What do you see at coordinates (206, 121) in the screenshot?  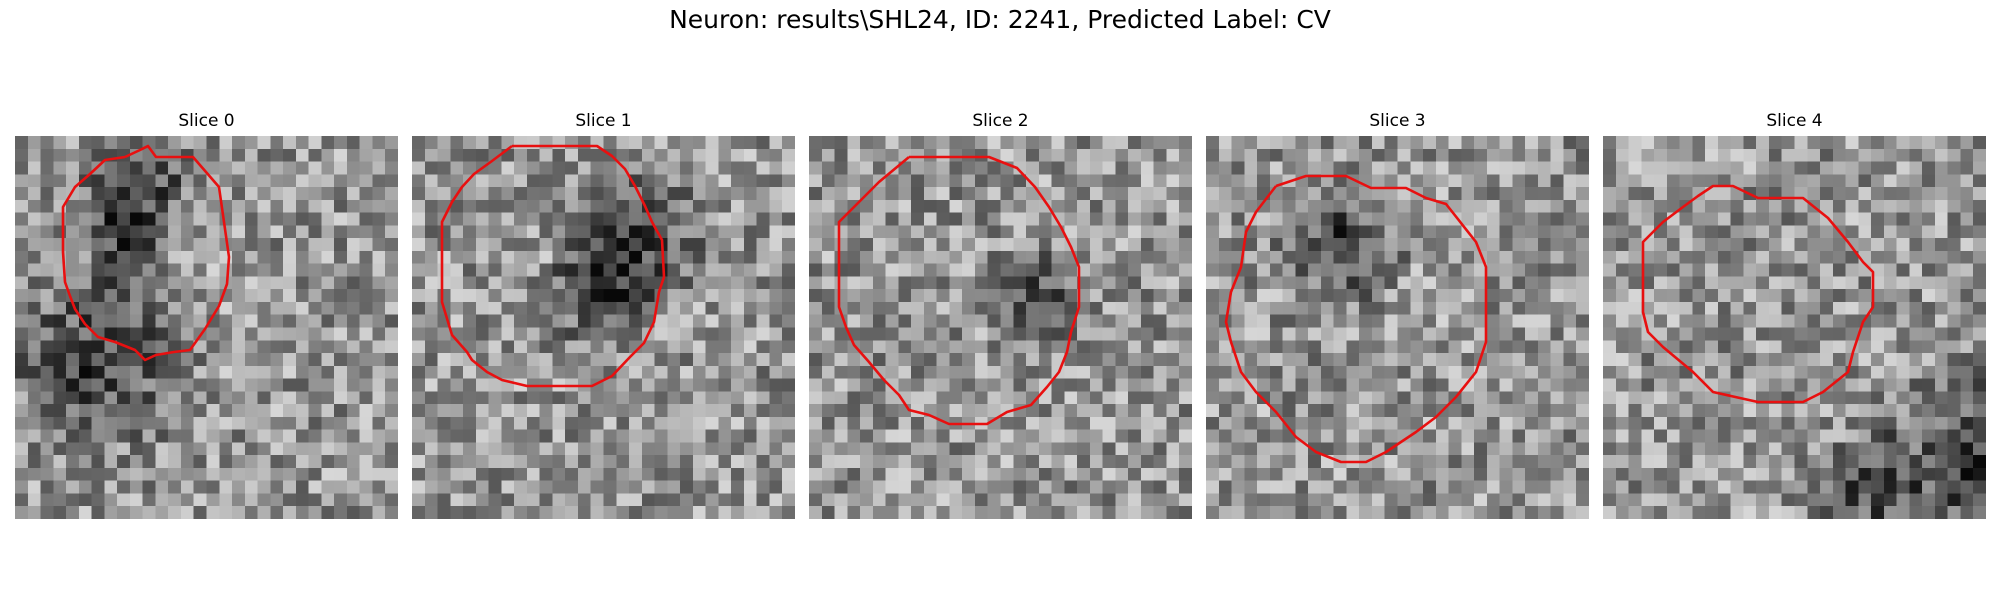 I see `slice-title: Slice 0` at bounding box center [206, 121].